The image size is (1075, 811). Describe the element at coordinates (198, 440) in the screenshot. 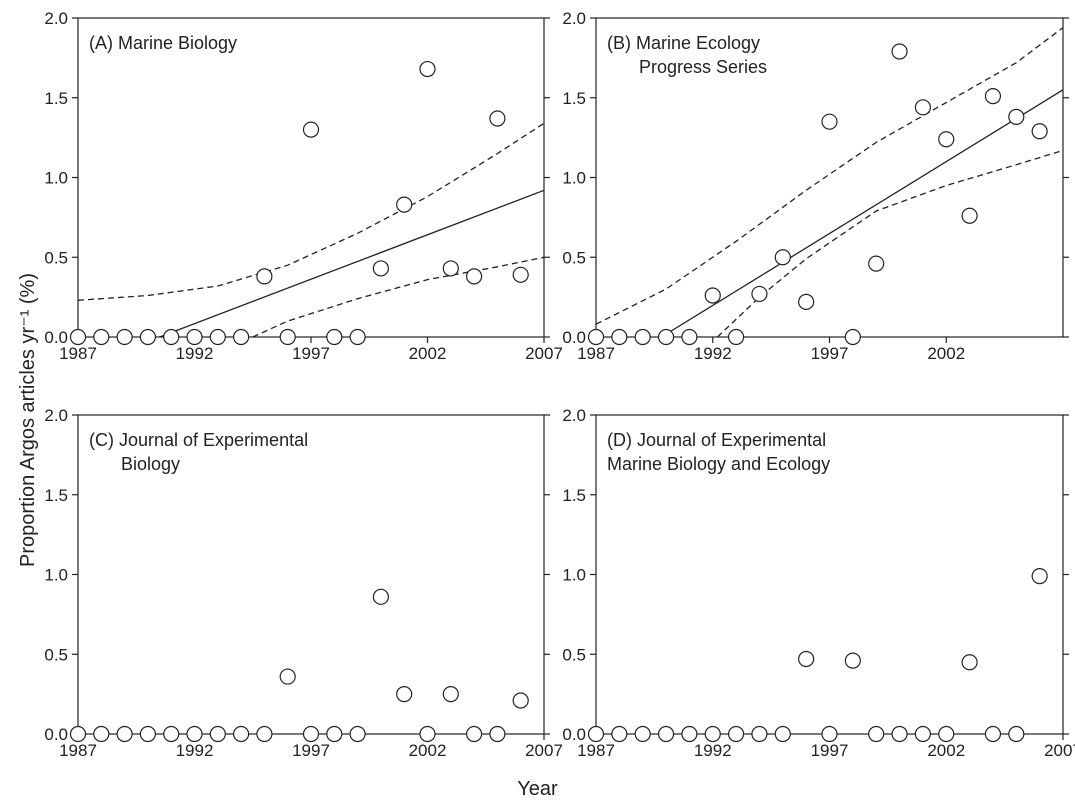

I see `panel-title: (C) Journal of Experimental` at that location.